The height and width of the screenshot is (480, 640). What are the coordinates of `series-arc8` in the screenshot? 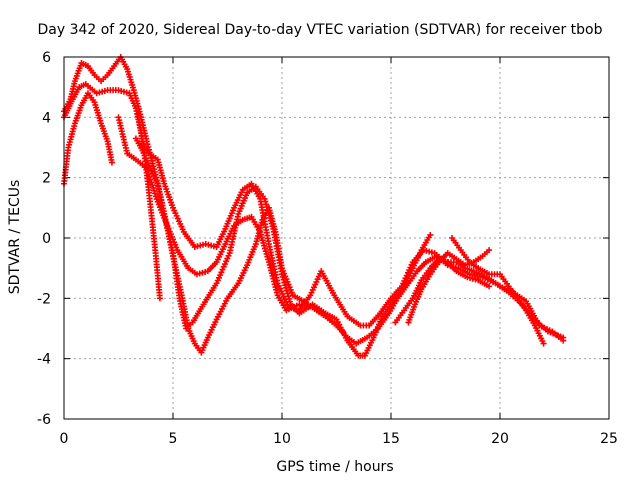 It's located at (498, 291).